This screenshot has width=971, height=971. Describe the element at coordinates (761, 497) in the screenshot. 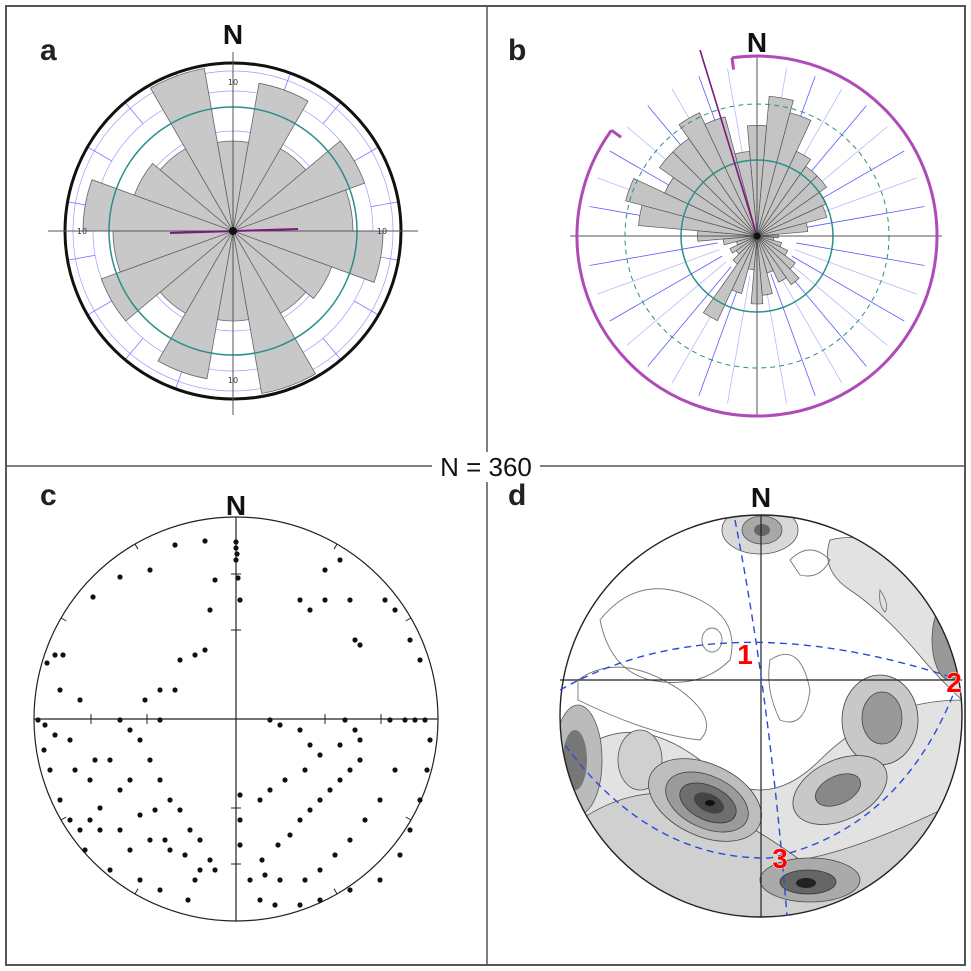

I see `stereonet-d-north-label: N` at that location.